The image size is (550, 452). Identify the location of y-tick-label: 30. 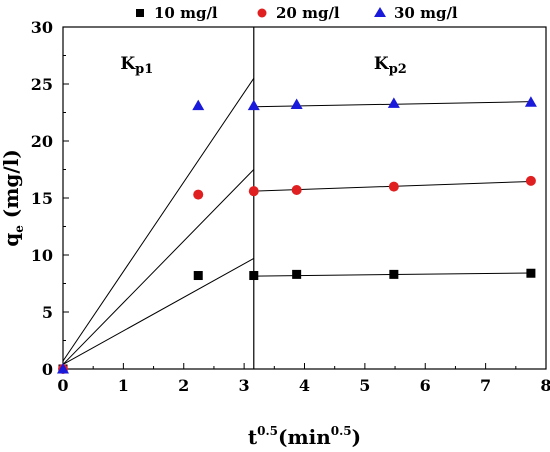
(42, 27).